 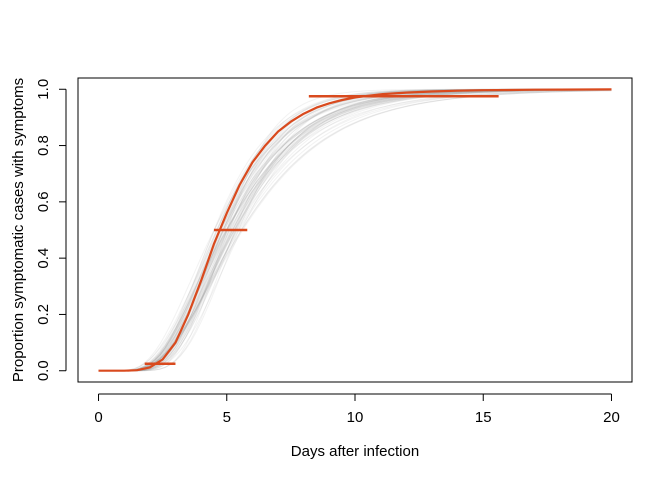 What do you see at coordinates (43, 258) in the screenshot?
I see `y-tick-label: 0.4` at bounding box center [43, 258].